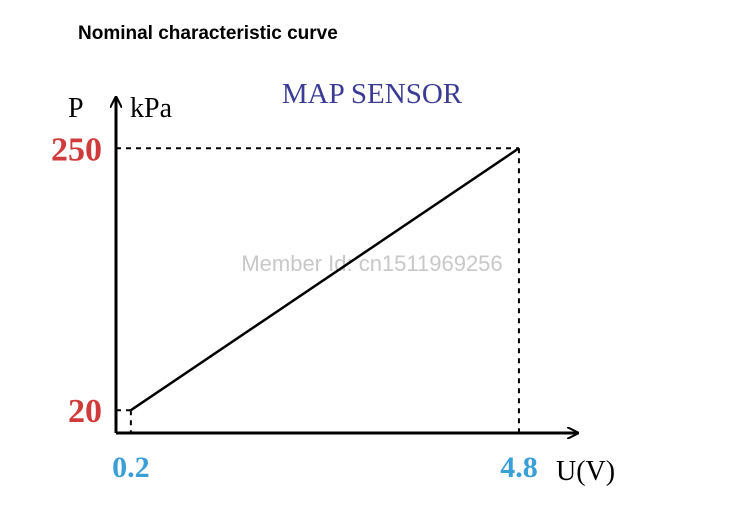 The height and width of the screenshot is (521, 744). I want to click on watermark: Member Id: cn1511969256, so click(371, 263).